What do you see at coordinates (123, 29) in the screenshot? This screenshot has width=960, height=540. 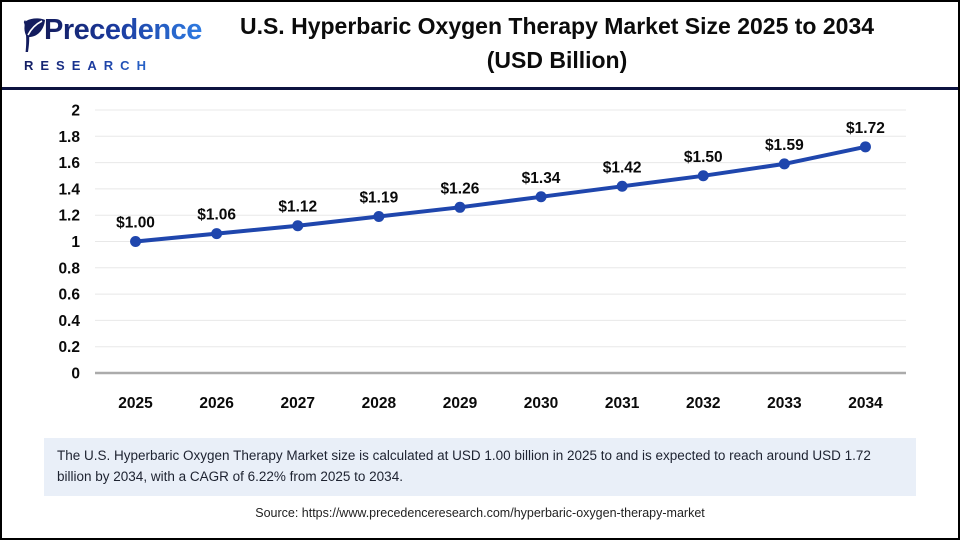 I see `logo-name: Precedence` at bounding box center [123, 29].